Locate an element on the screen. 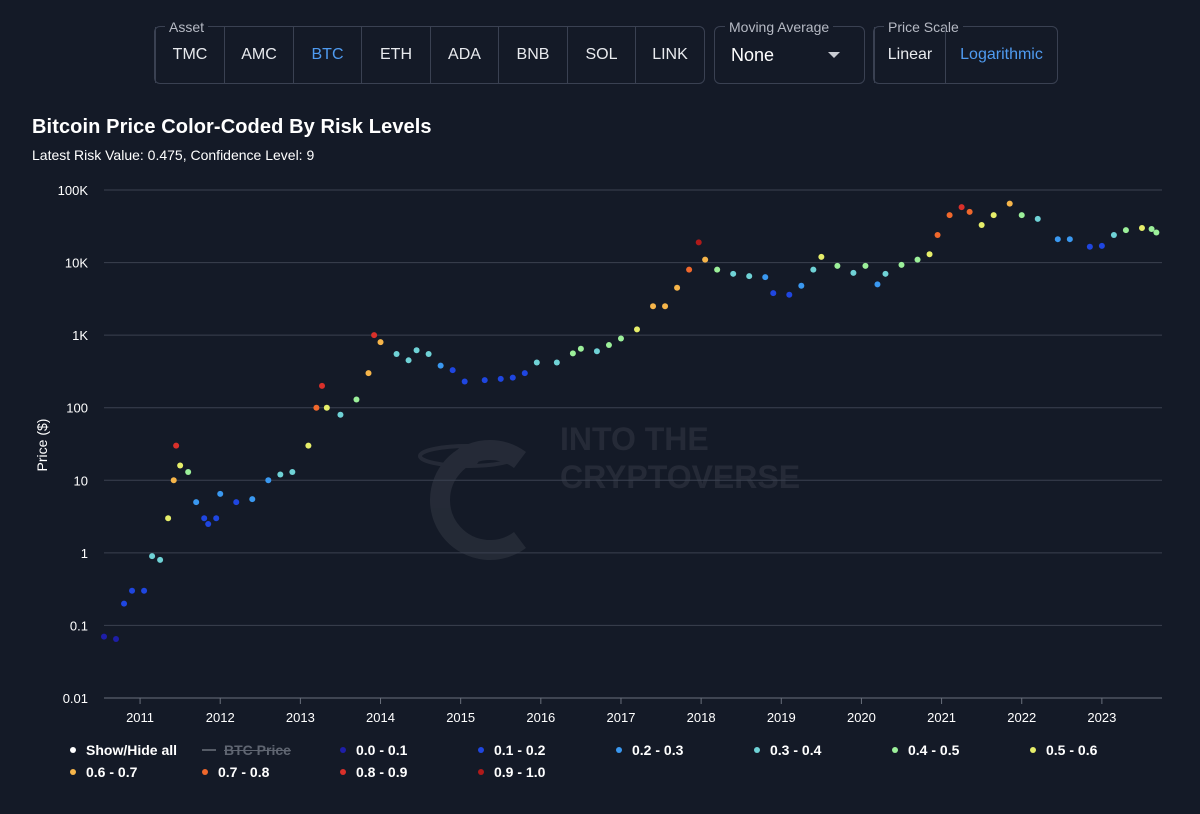 The image size is (1200, 814). asset-option-bnb: BNB is located at coordinates (532, 55).